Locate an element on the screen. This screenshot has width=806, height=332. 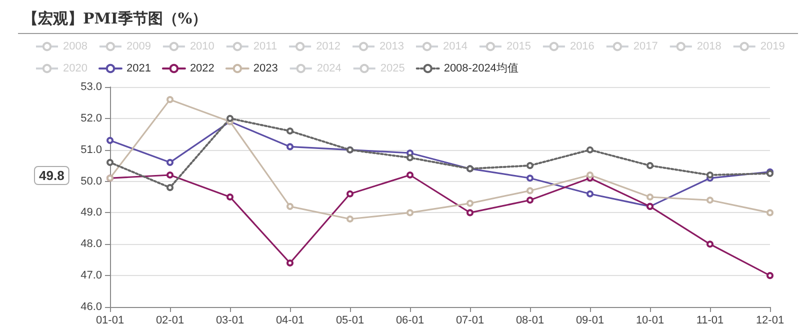
x-tick-label: 06-01 is located at coordinates (410, 320).